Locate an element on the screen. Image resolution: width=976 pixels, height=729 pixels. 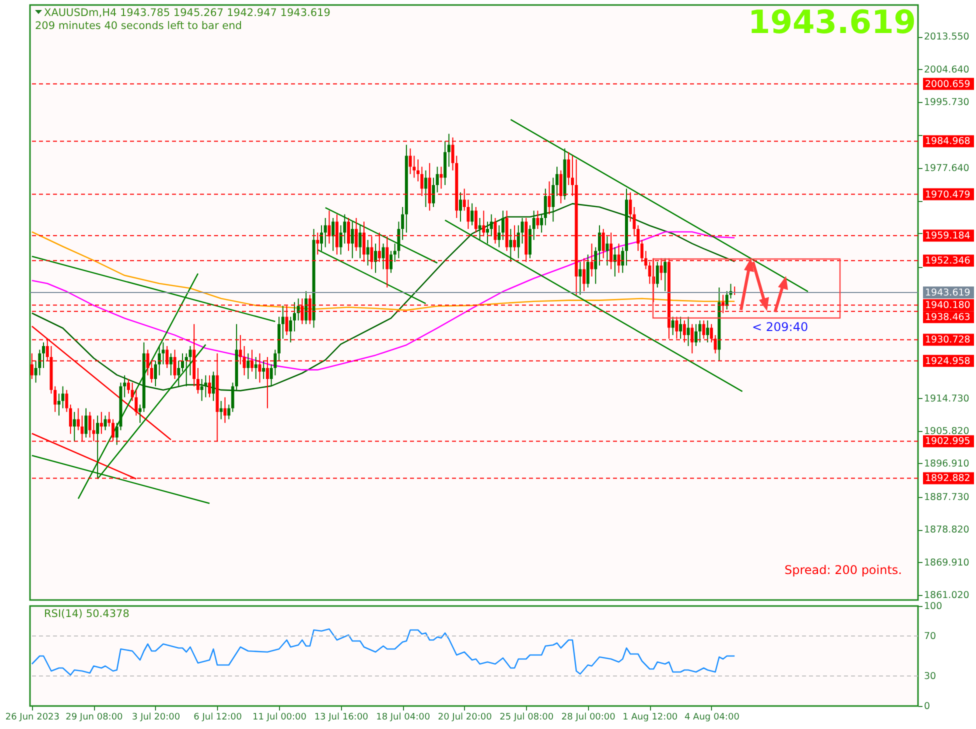
x-tick-label: 29 Jun 08:00 is located at coordinates (95, 717).